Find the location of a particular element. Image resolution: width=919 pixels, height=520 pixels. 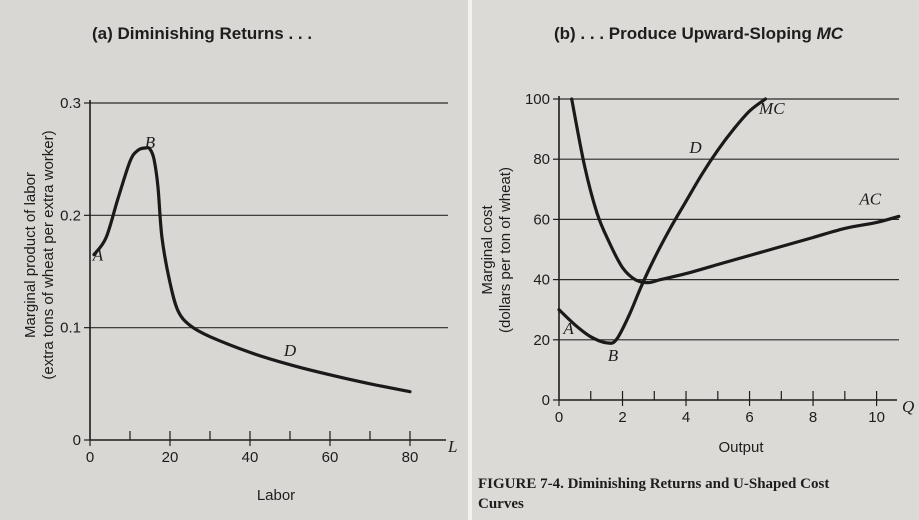

y-tick-label: 0.3 is located at coordinates (70, 103).